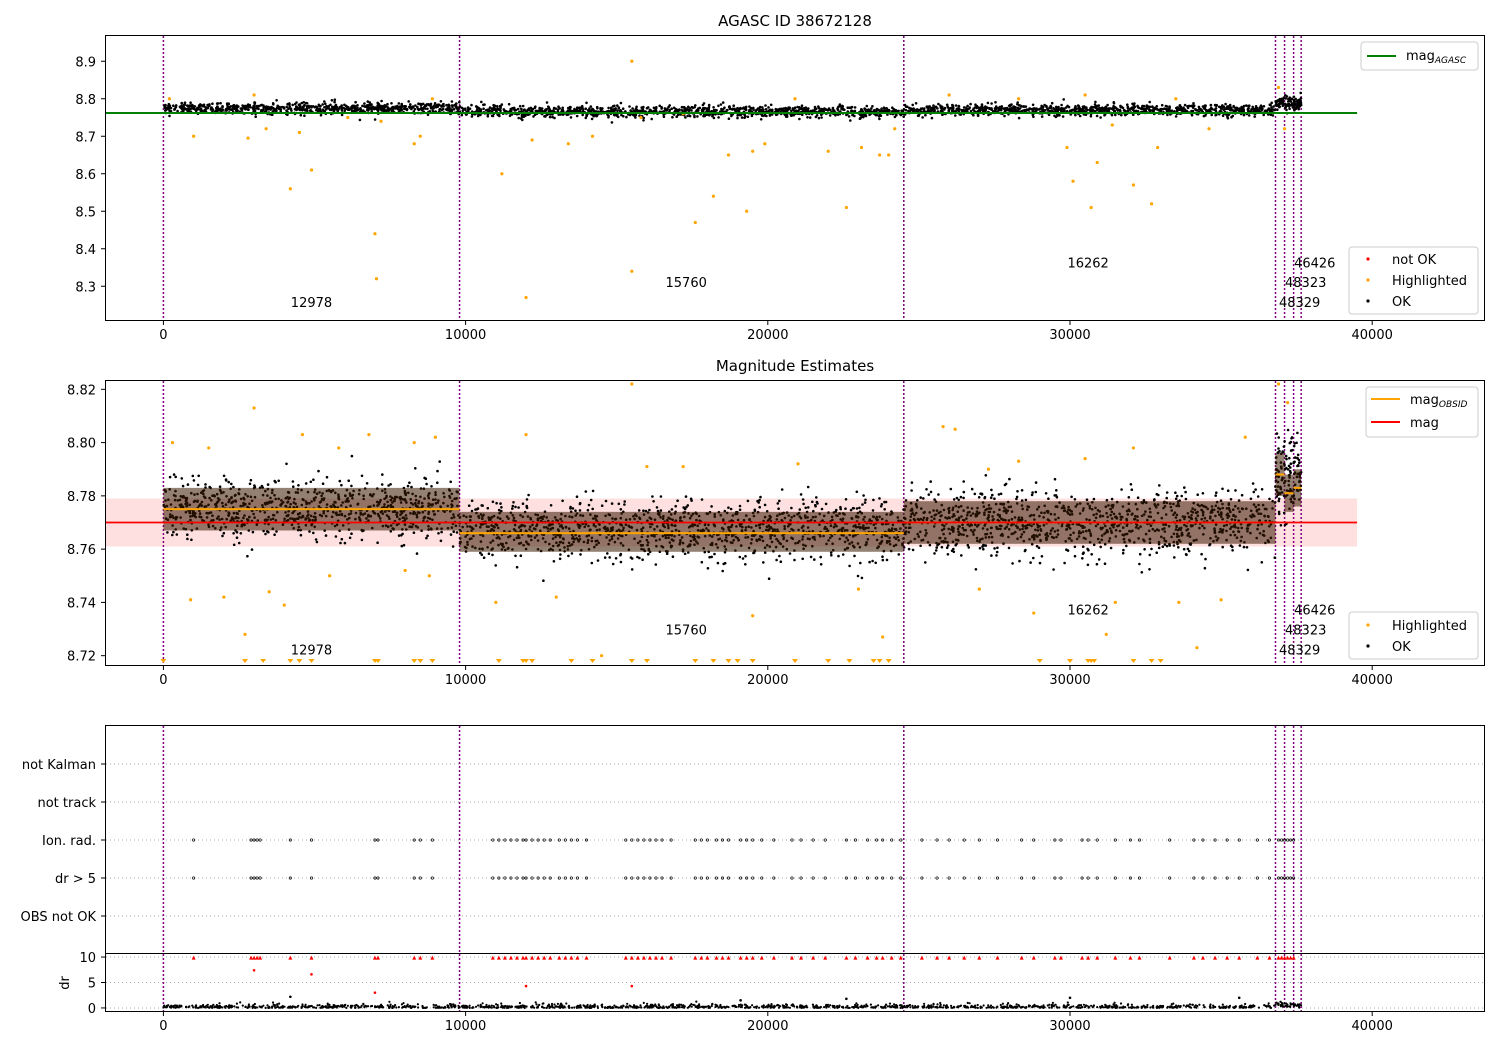 The image size is (1500, 1054). I want to click on obsid-label: 48323, so click(1305, 283).